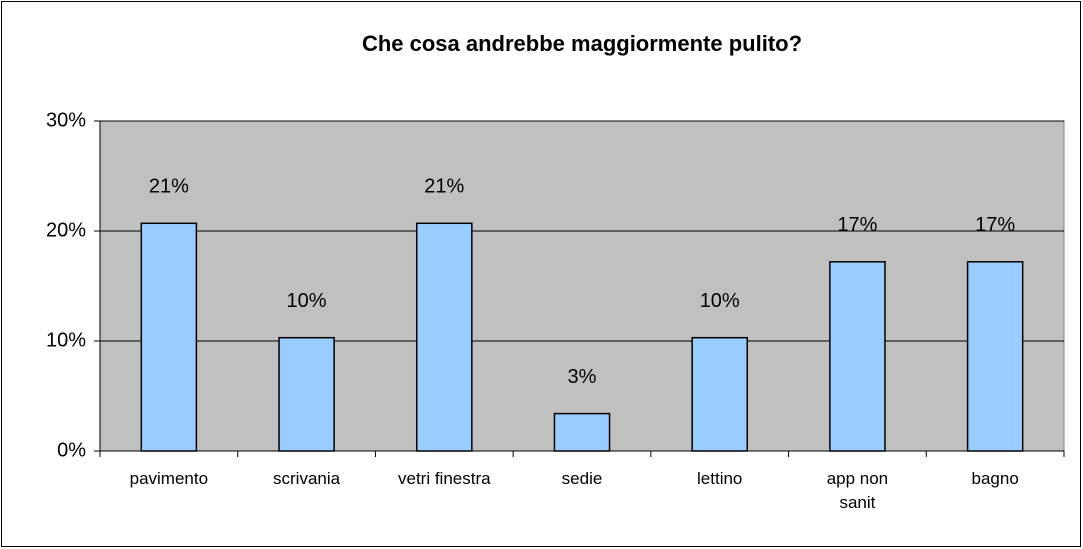  Describe the element at coordinates (444, 478) in the screenshot. I see `x-tick-label: vetri finestra` at that location.